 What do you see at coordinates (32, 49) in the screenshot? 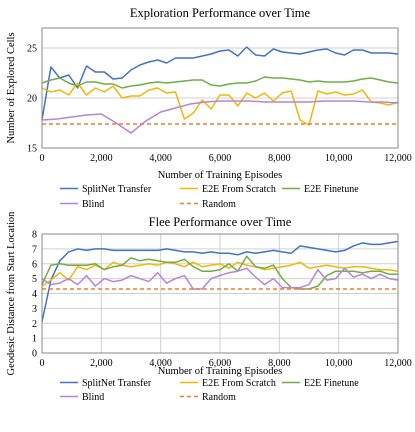
I see `y-tick-label: 25` at bounding box center [32, 49].